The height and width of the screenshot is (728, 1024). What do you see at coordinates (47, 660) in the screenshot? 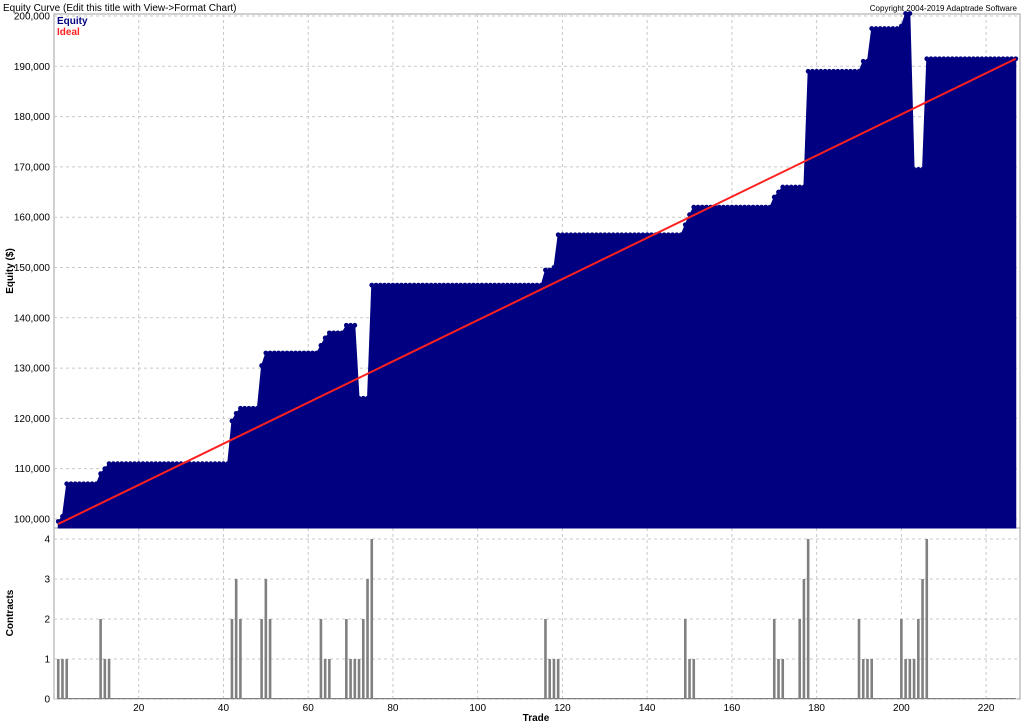
I see `contracts-y-tick-label: 1` at bounding box center [47, 660].